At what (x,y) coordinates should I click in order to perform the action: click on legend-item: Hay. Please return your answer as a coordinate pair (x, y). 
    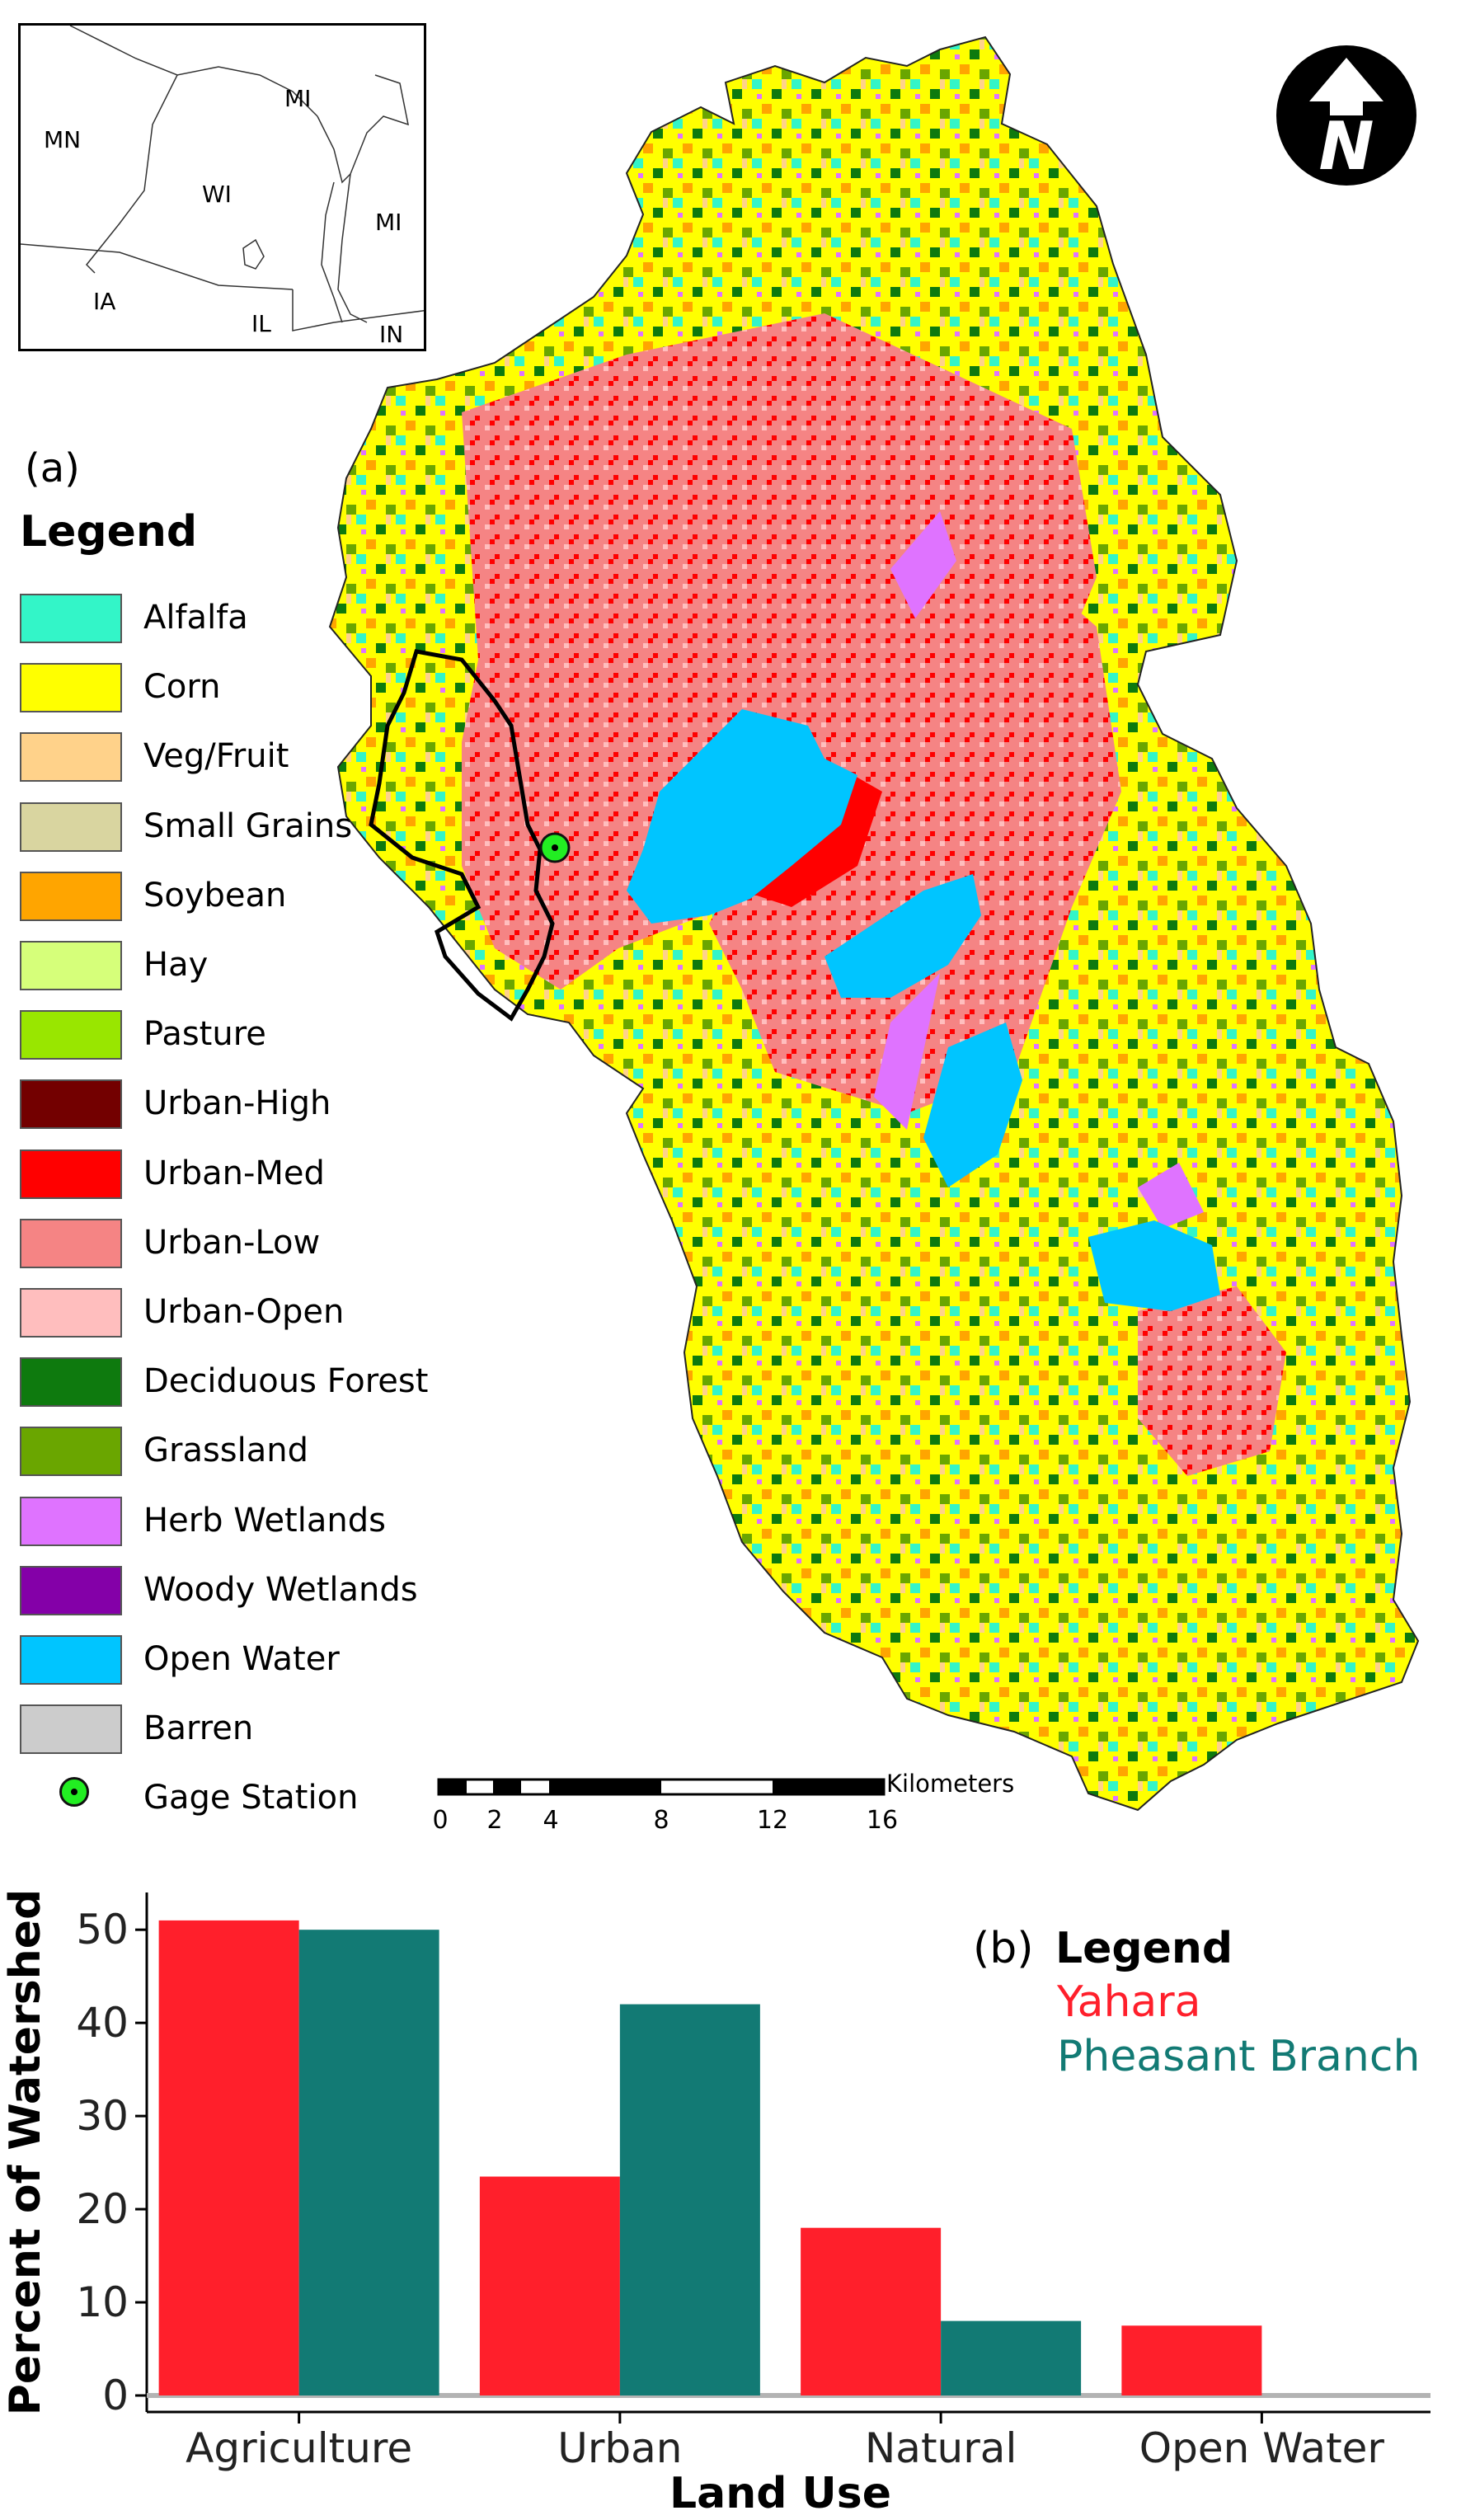
    Looking at the image, I should click on (251, 964).